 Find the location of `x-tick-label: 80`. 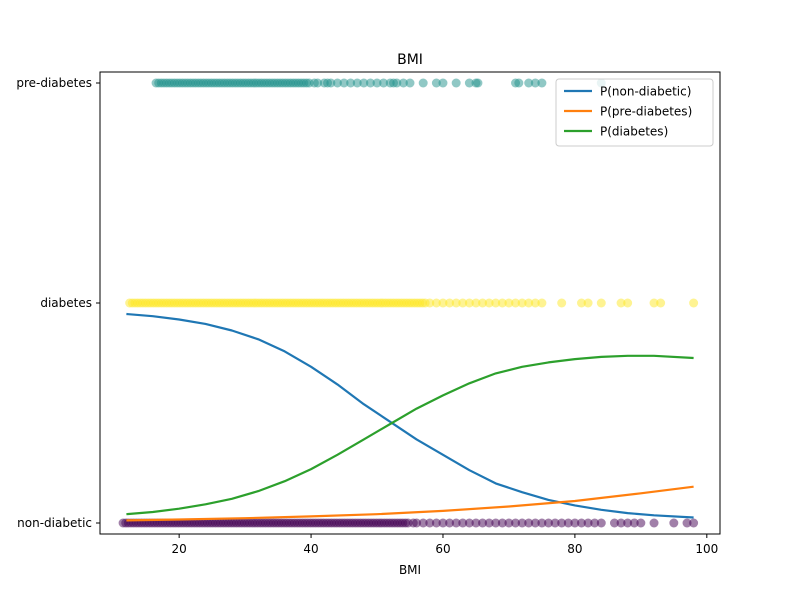

x-tick-label: 80 is located at coordinates (574, 549).